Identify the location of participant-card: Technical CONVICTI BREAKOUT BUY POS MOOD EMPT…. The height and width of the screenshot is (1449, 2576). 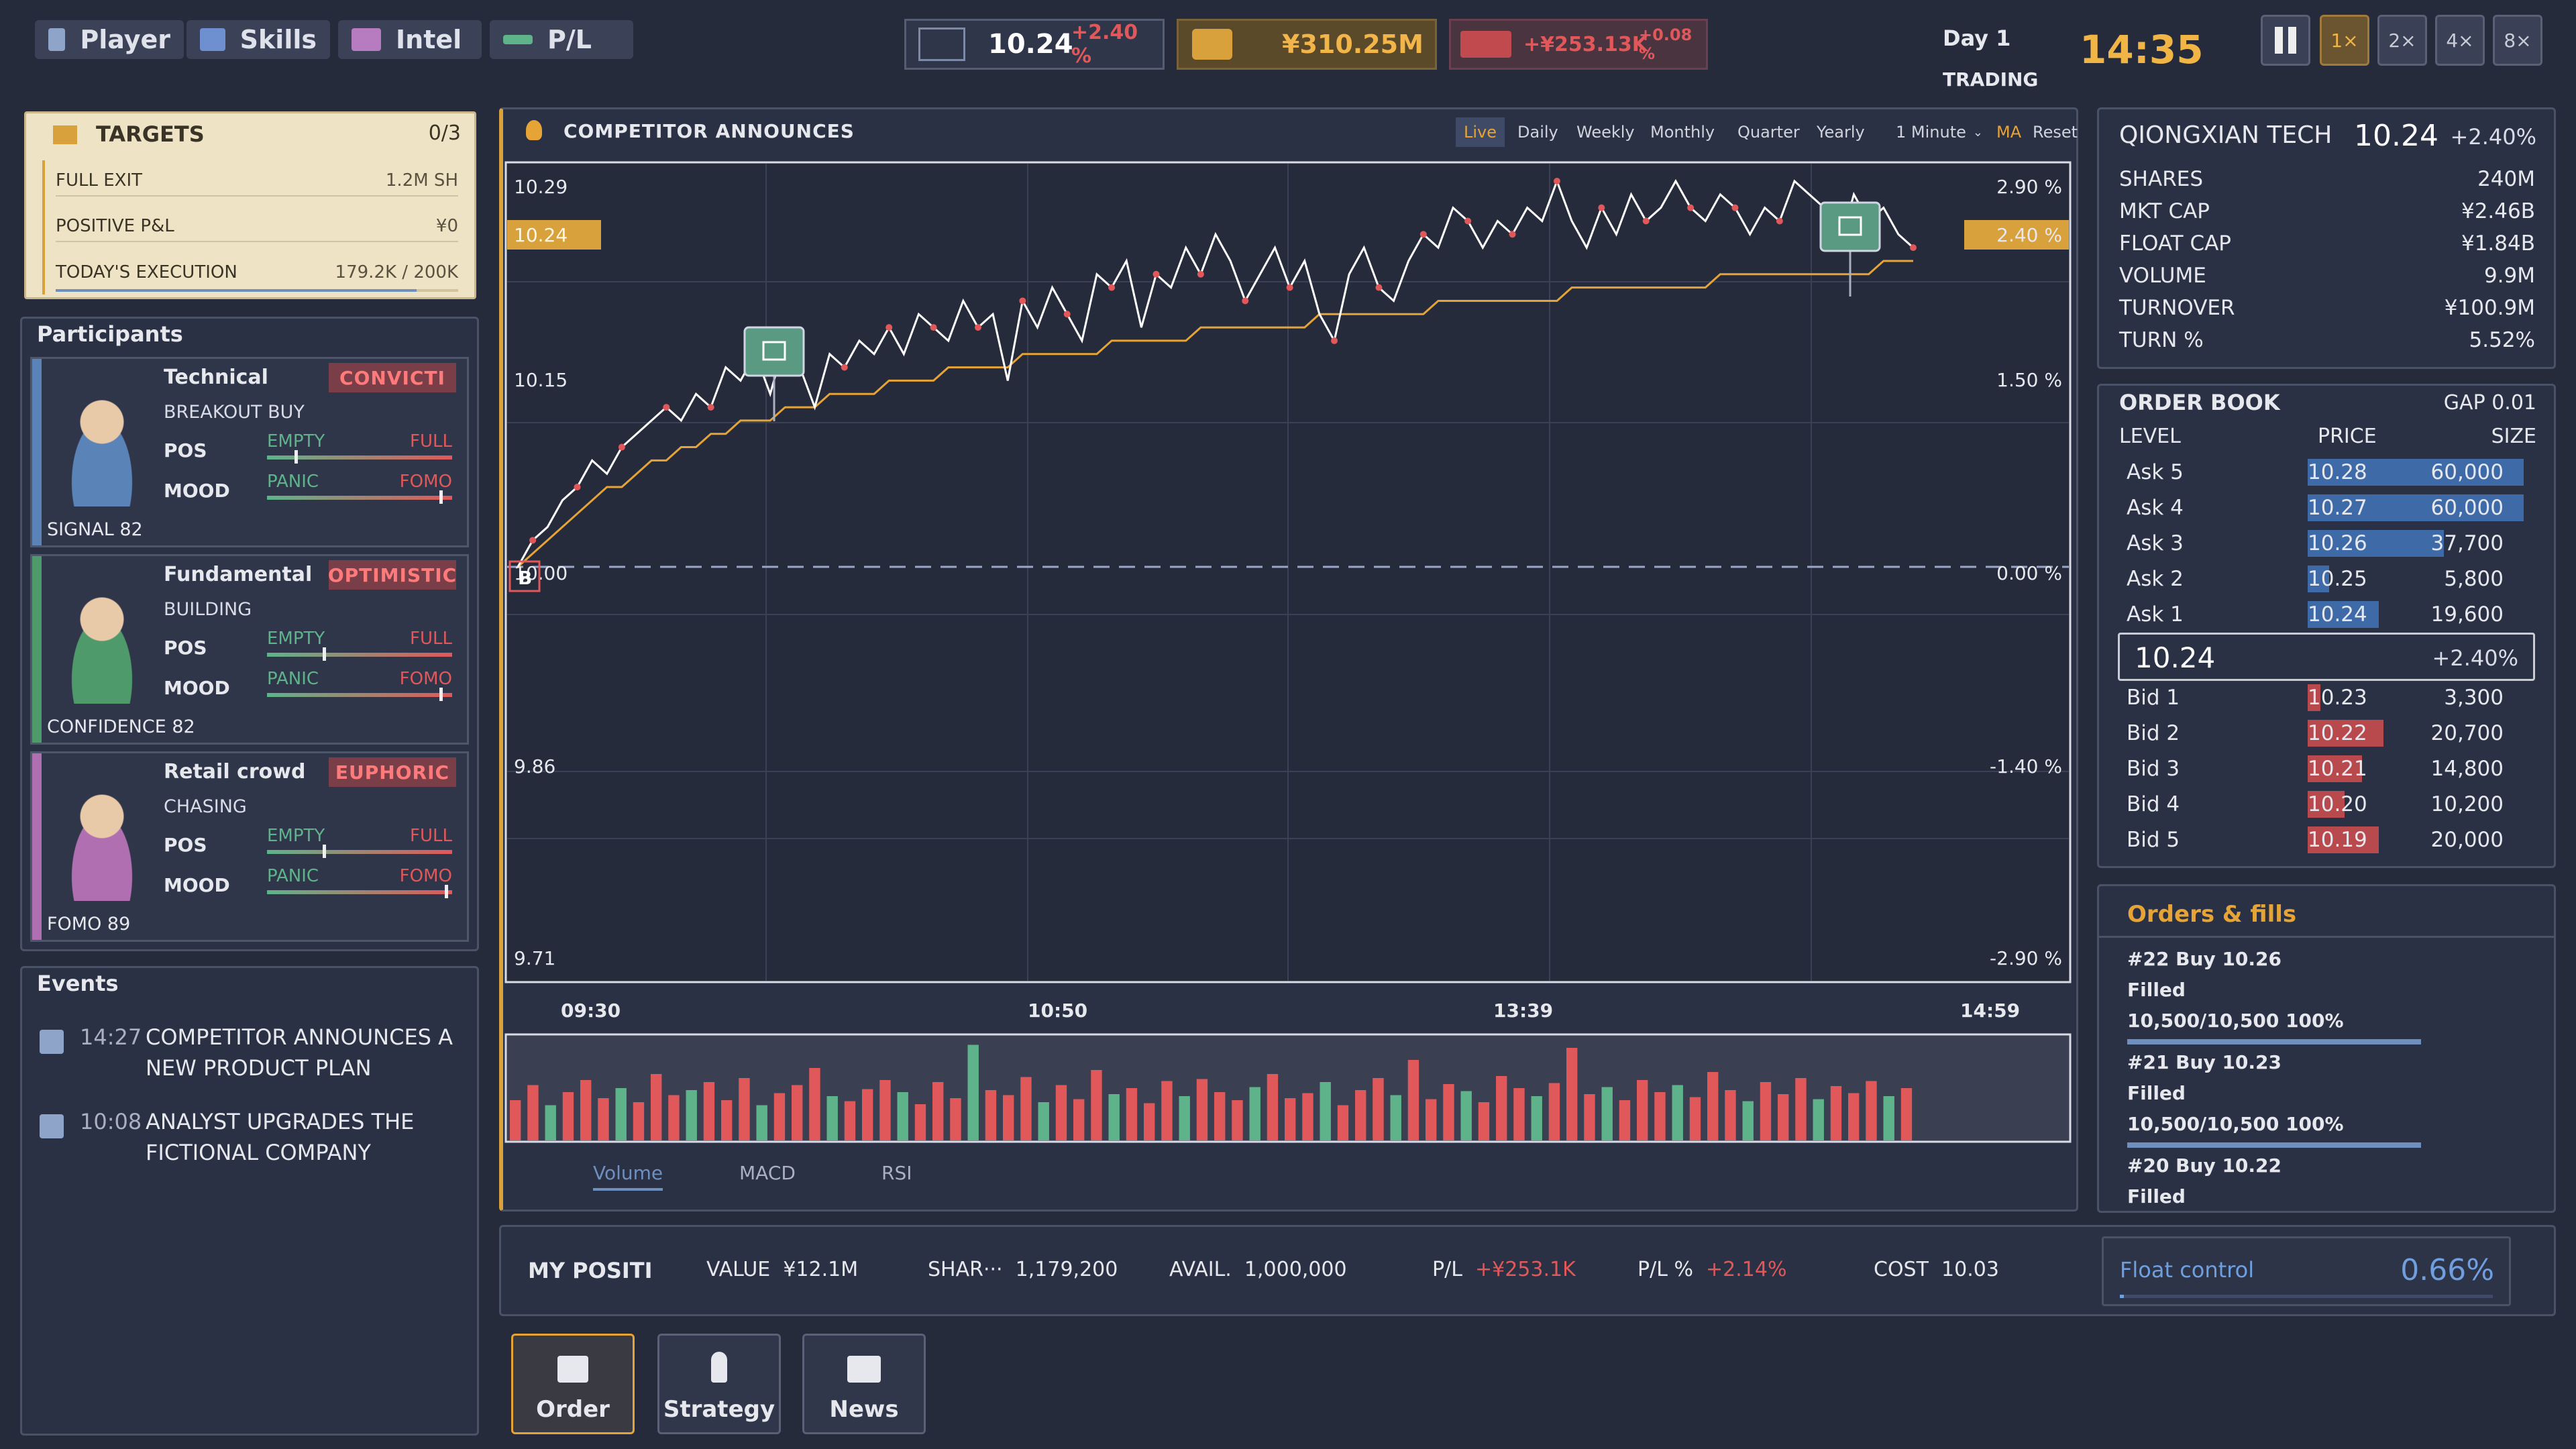
(249, 452).